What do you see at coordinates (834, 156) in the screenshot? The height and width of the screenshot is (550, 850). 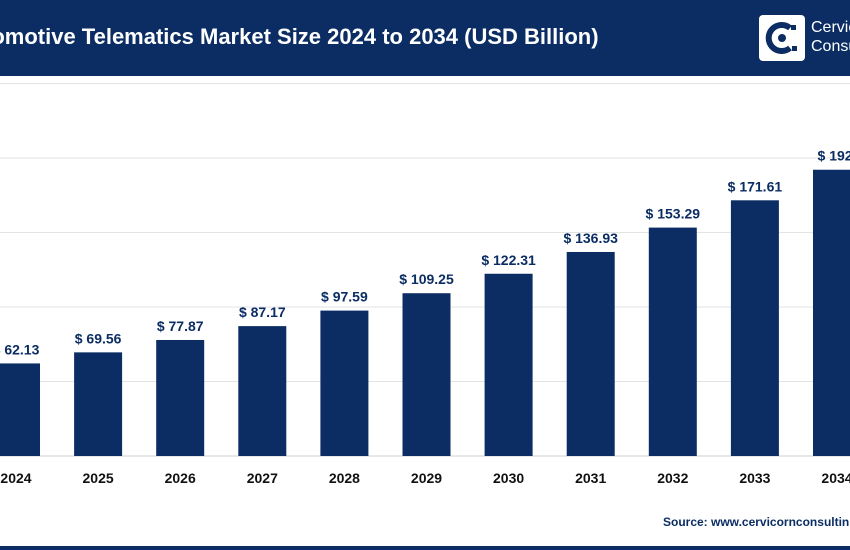 I see `data-label: $ 192.` at bounding box center [834, 156].